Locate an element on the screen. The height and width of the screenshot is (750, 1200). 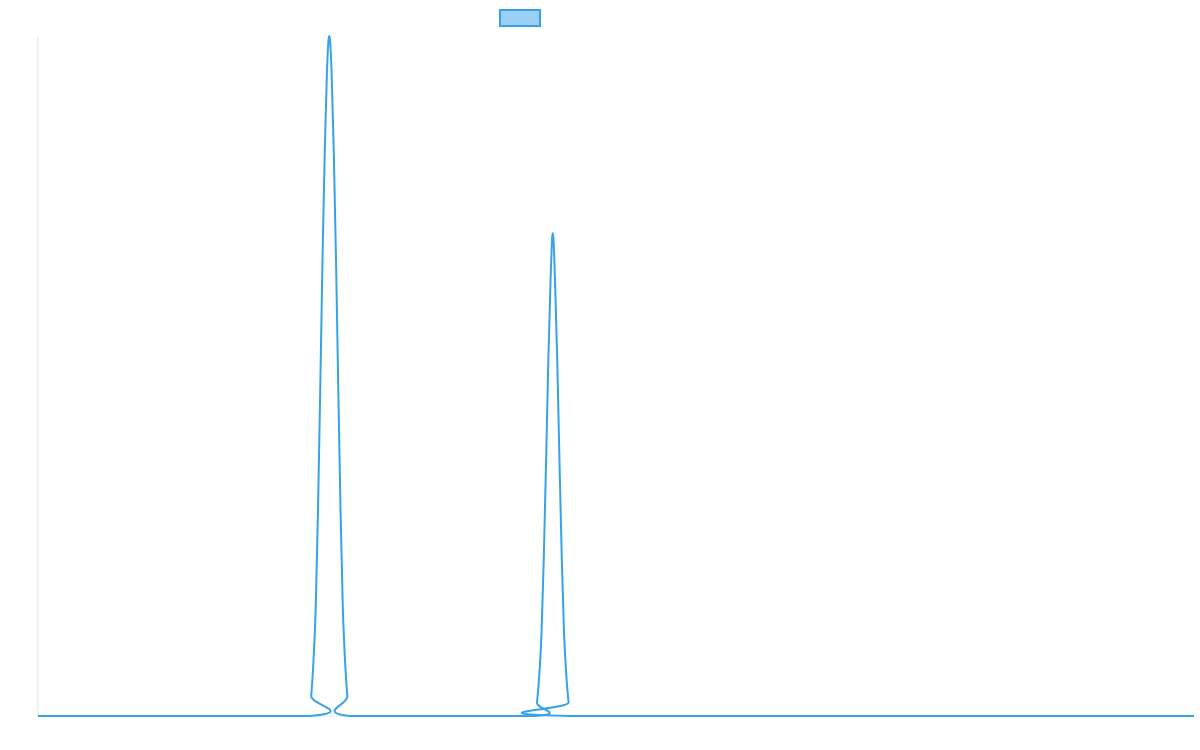
legend is located at coordinates (520, 18).